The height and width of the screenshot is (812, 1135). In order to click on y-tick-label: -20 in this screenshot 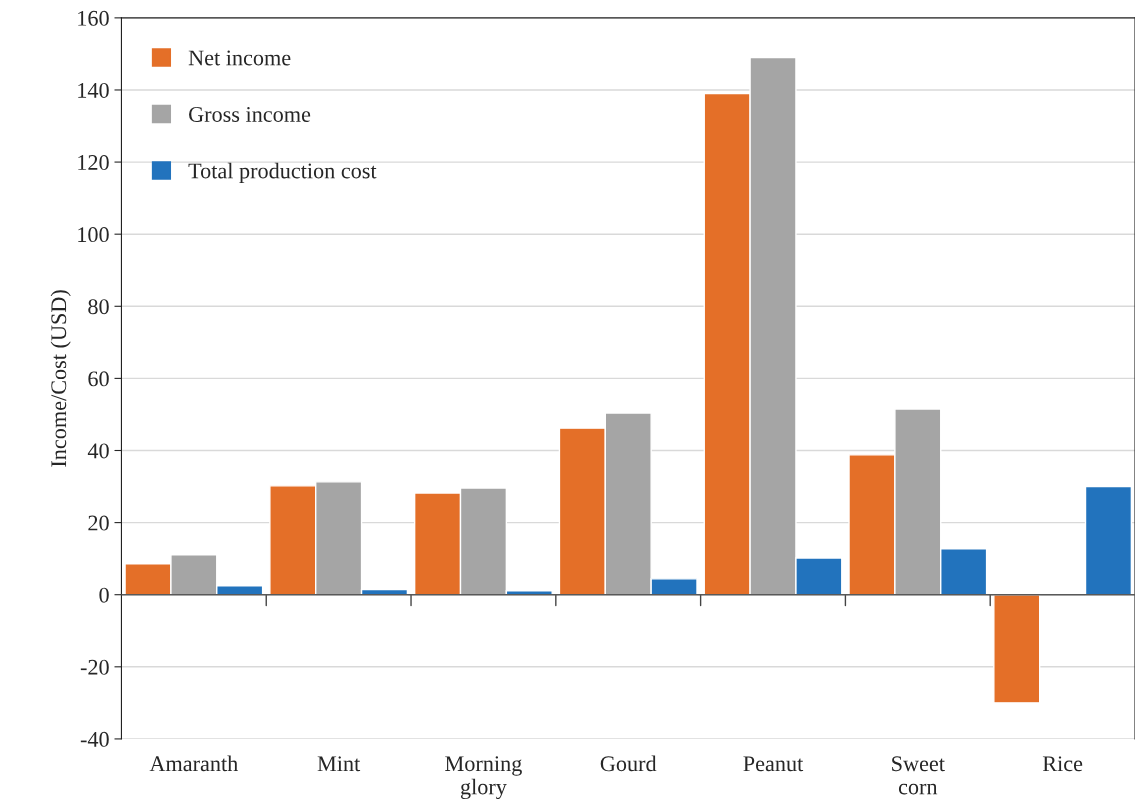, I will do `click(94, 667)`.